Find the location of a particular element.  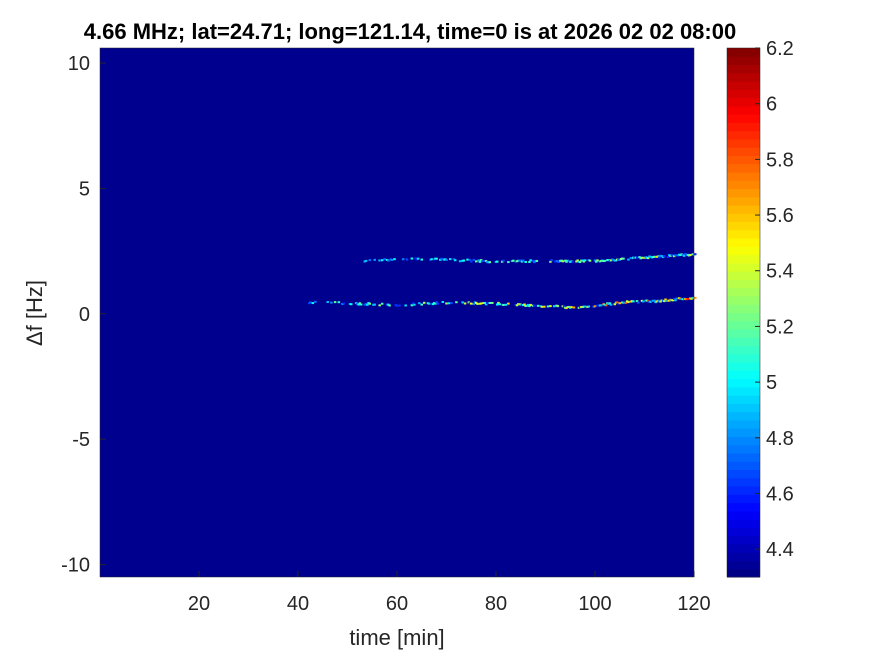

y-tick-label: 0 is located at coordinates (84, 315).